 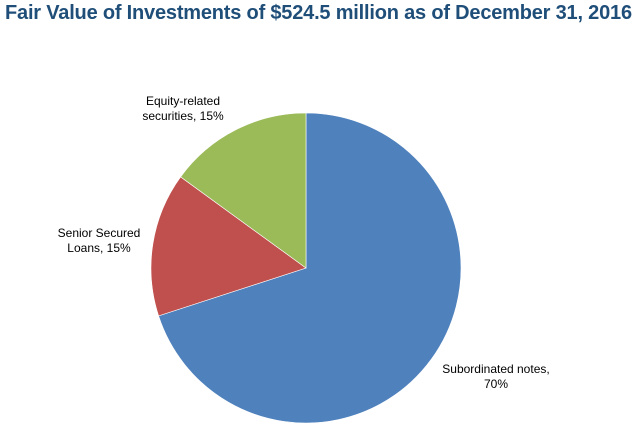 I want to click on pie-slice-senior-secured-loans, so click(x=228, y=246).